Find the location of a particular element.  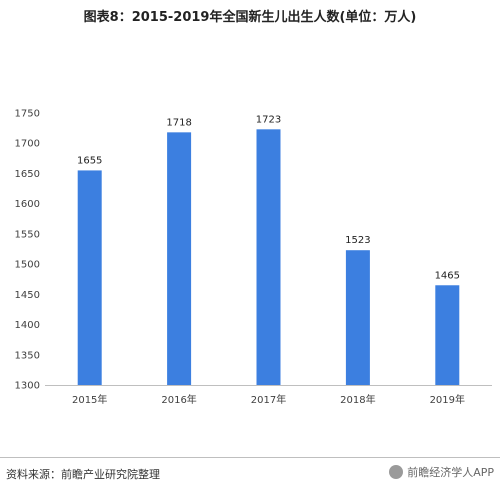

x-tick-label: 2017年 is located at coordinates (268, 399).